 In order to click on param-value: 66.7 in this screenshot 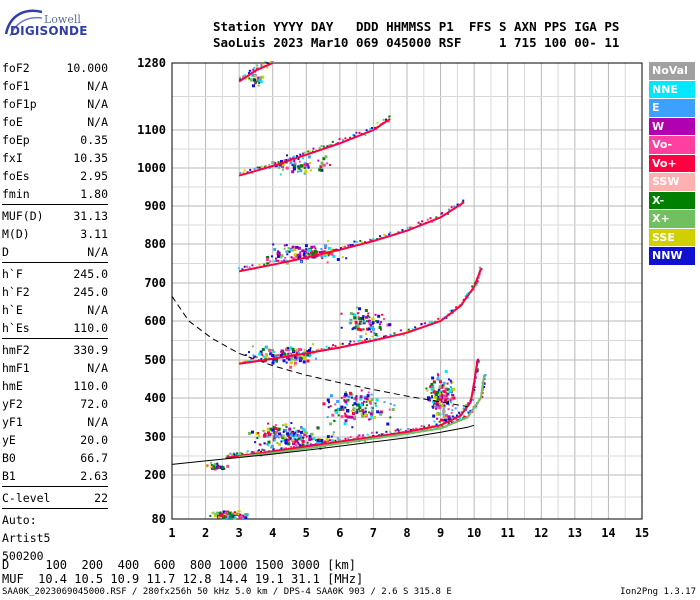, I will do `click(94, 458)`.